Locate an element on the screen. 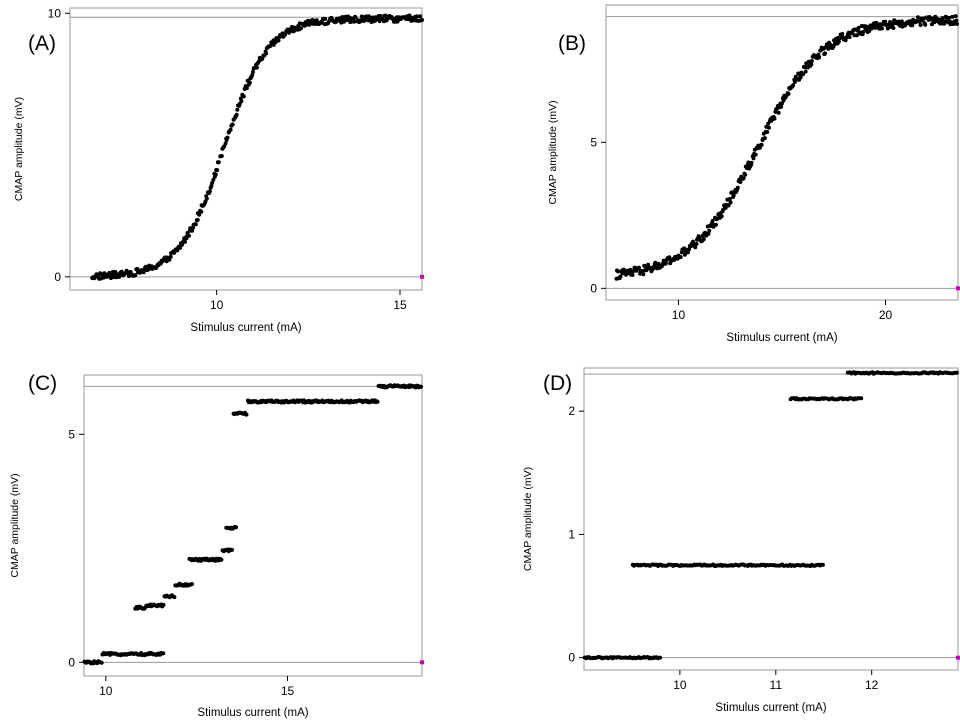  panel-label: (B) is located at coordinates (572, 43).